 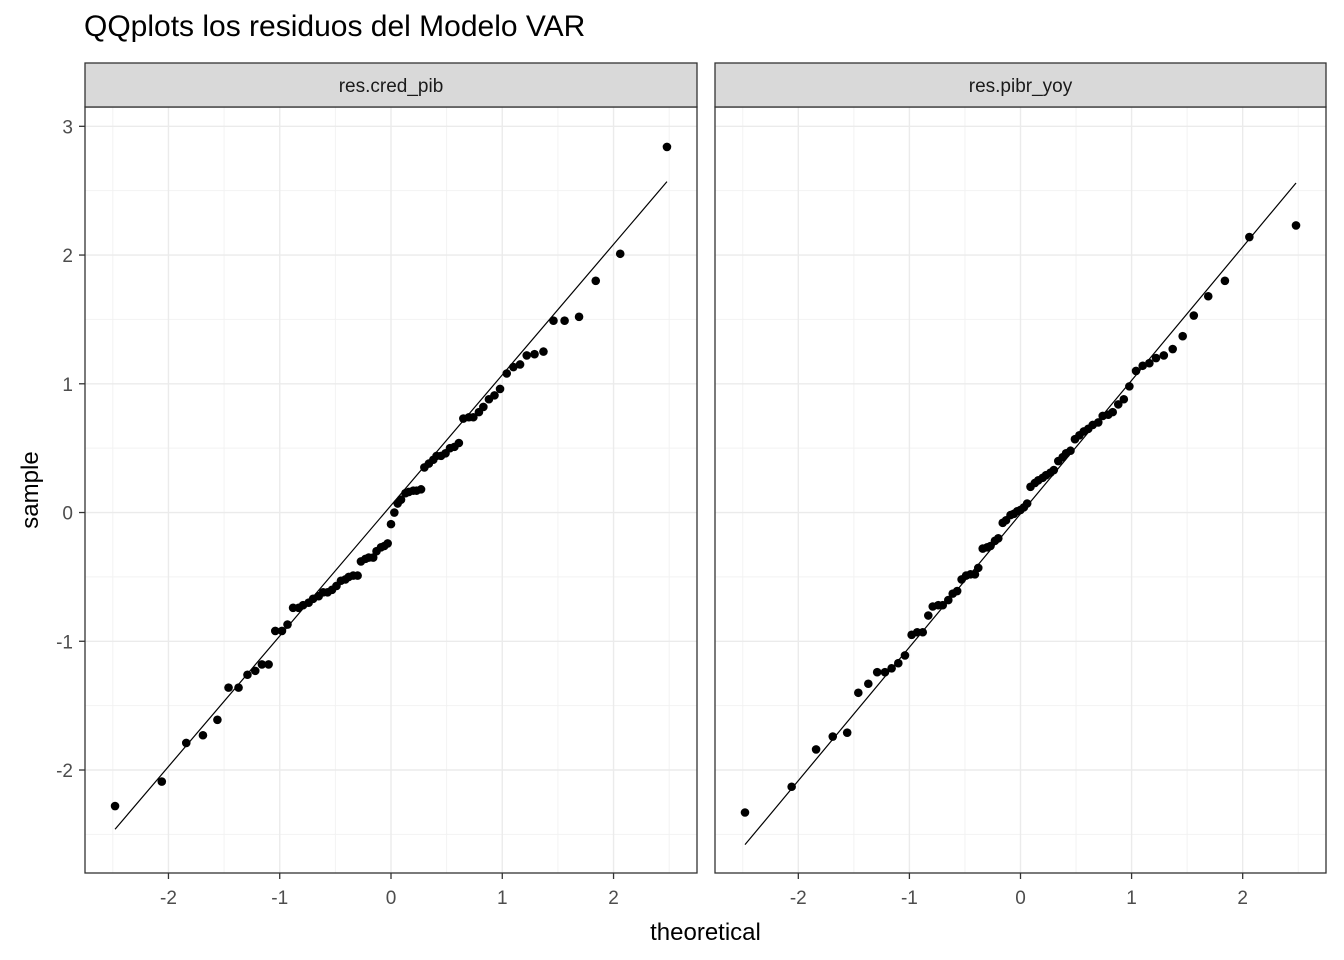 I want to click on facet-strip-label: res.cred_pib, so click(x=391, y=86).